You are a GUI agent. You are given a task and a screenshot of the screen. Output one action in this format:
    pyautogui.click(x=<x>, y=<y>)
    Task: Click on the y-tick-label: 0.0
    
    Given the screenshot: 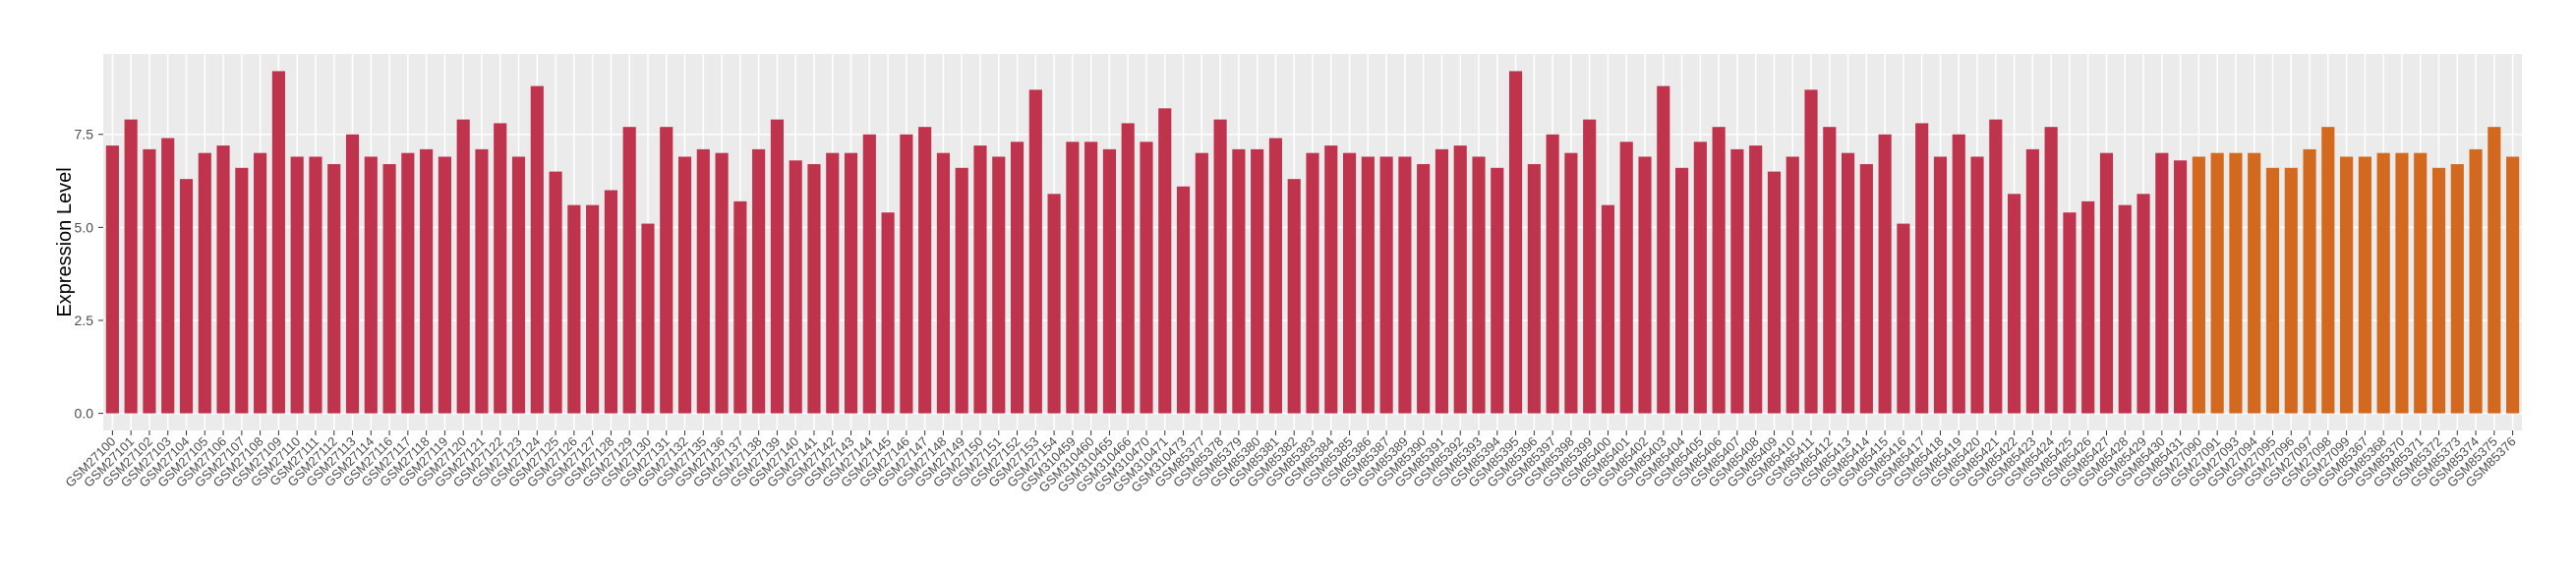 What is the action you would take?
    pyautogui.click(x=84, y=414)
    